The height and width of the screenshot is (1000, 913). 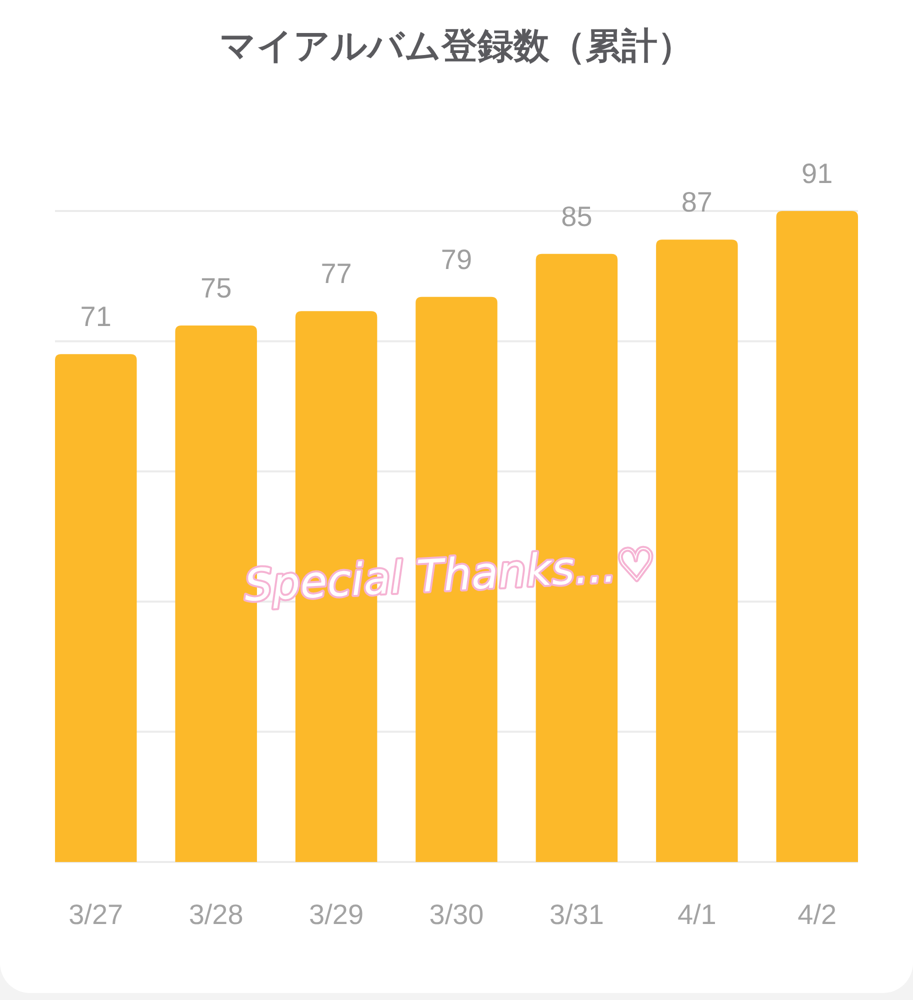 What do you see at coordinates (96, 316) in the screenshot?
I see `data-label: 71` at bounding box center [96, 316].